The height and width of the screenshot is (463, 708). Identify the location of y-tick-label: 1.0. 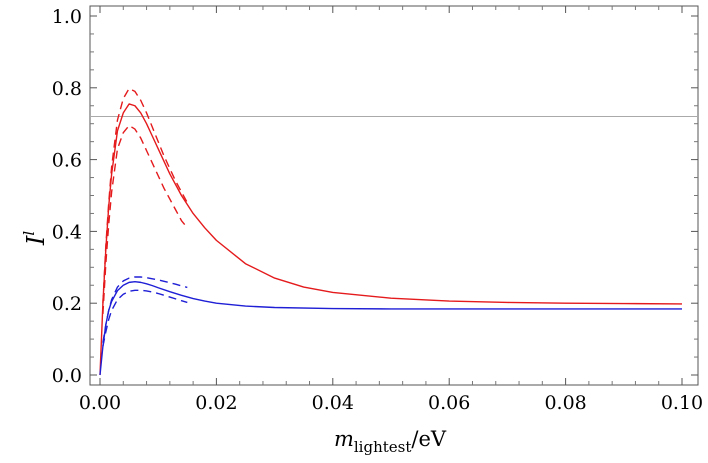
(67, 17).